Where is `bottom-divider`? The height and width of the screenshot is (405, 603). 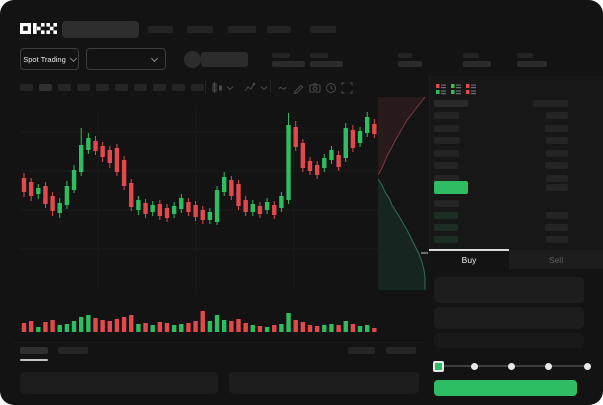 bottom-divider is located at coordinates (219, 342).